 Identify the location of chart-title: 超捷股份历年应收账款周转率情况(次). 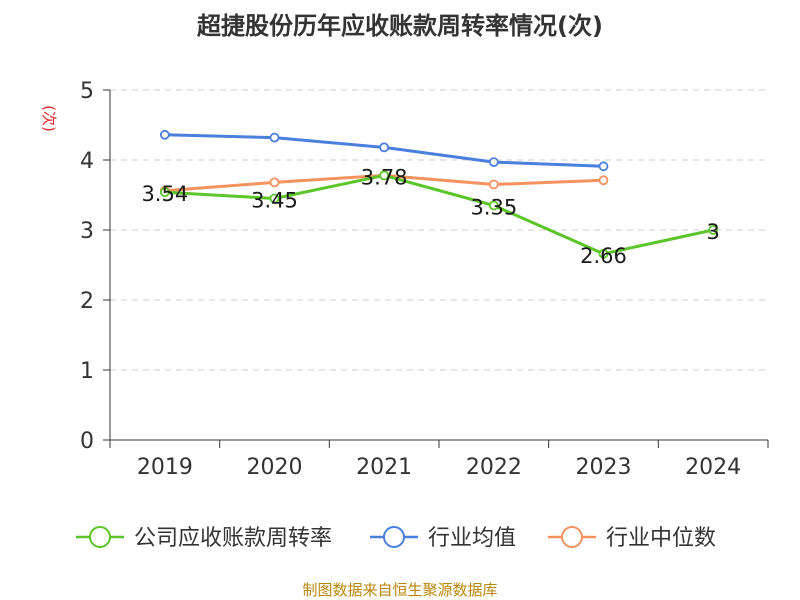
(400, 26).